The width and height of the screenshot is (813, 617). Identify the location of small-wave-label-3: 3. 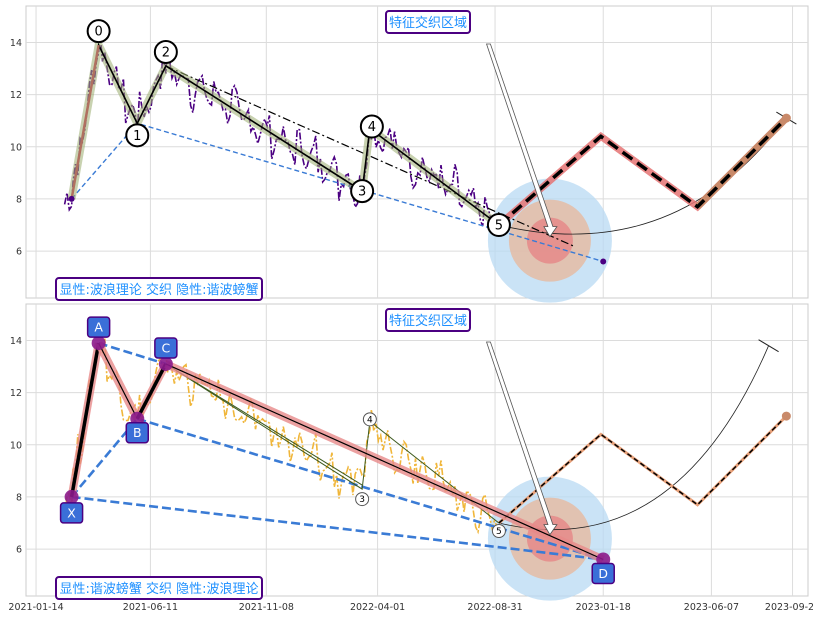
(362, 500).